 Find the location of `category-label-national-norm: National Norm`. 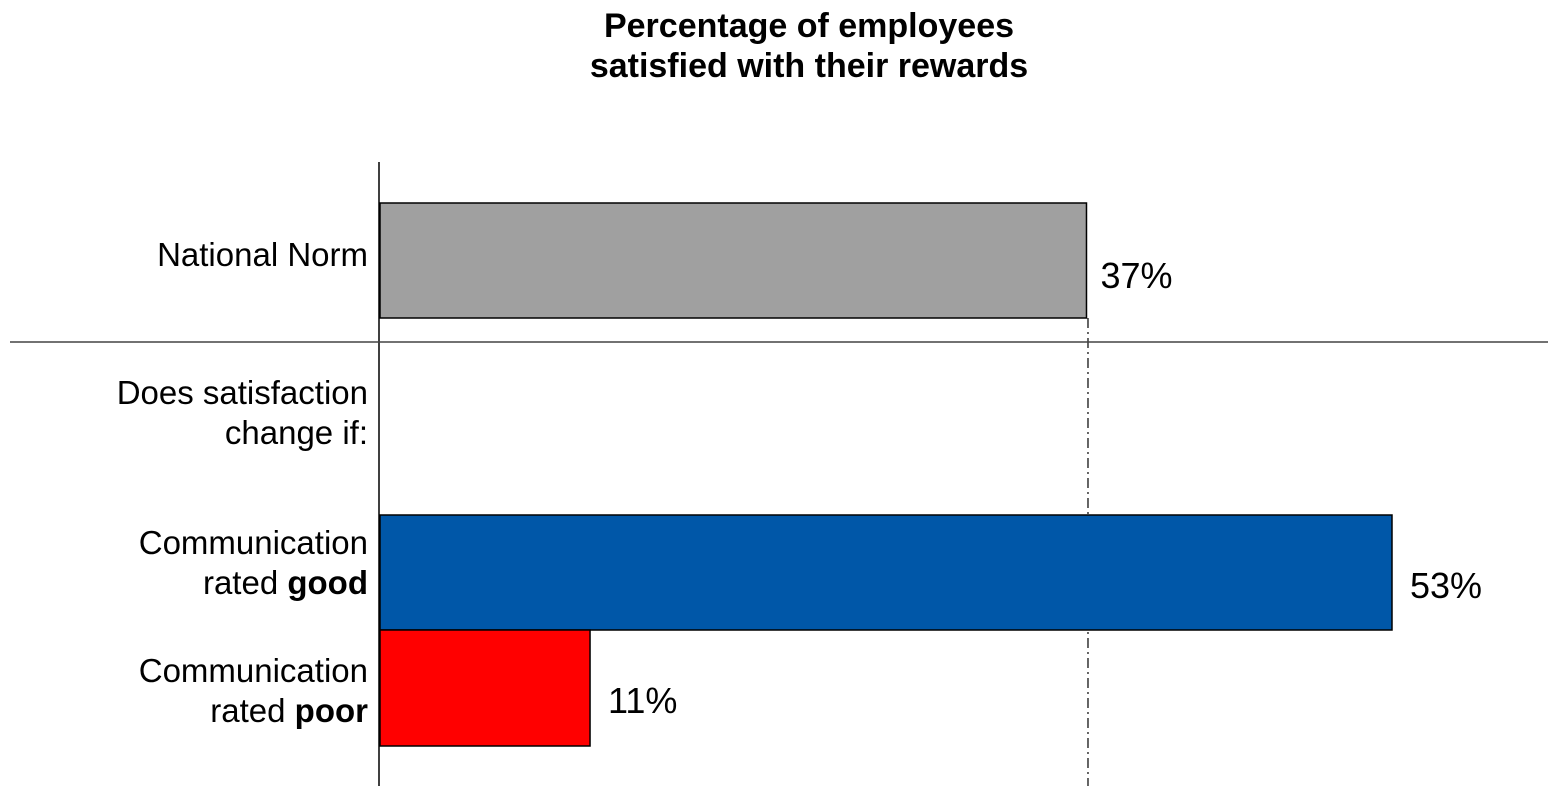

category-label-national-norm: National Norm is located at coordinates (262, 255).